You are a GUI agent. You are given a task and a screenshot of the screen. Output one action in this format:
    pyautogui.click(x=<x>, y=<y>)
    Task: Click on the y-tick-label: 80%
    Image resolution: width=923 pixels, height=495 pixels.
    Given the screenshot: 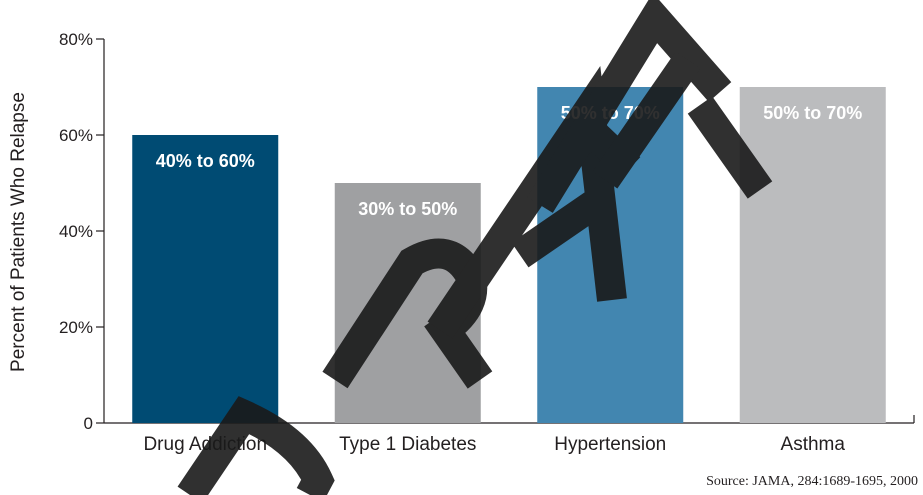 What is the action you would take?
    pyautogui.click(x=76, y=39)
    